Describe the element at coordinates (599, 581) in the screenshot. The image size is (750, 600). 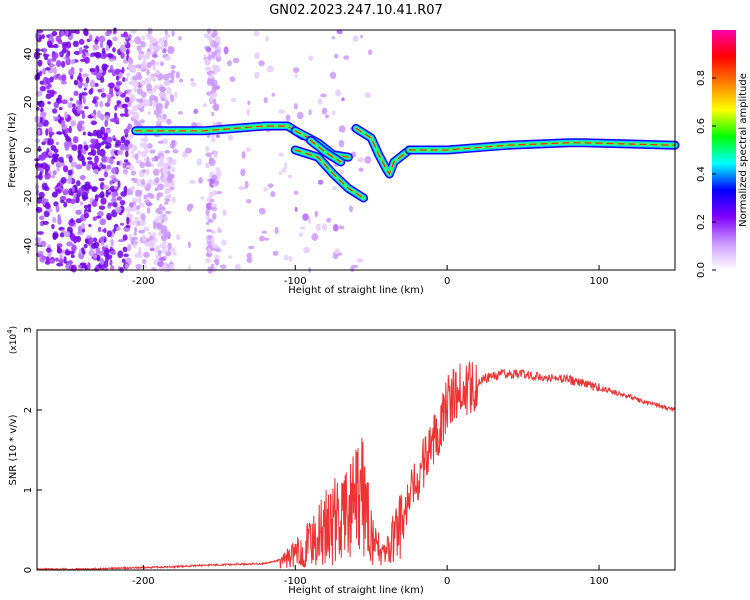
I see `x-tick-label: 100` at that location.